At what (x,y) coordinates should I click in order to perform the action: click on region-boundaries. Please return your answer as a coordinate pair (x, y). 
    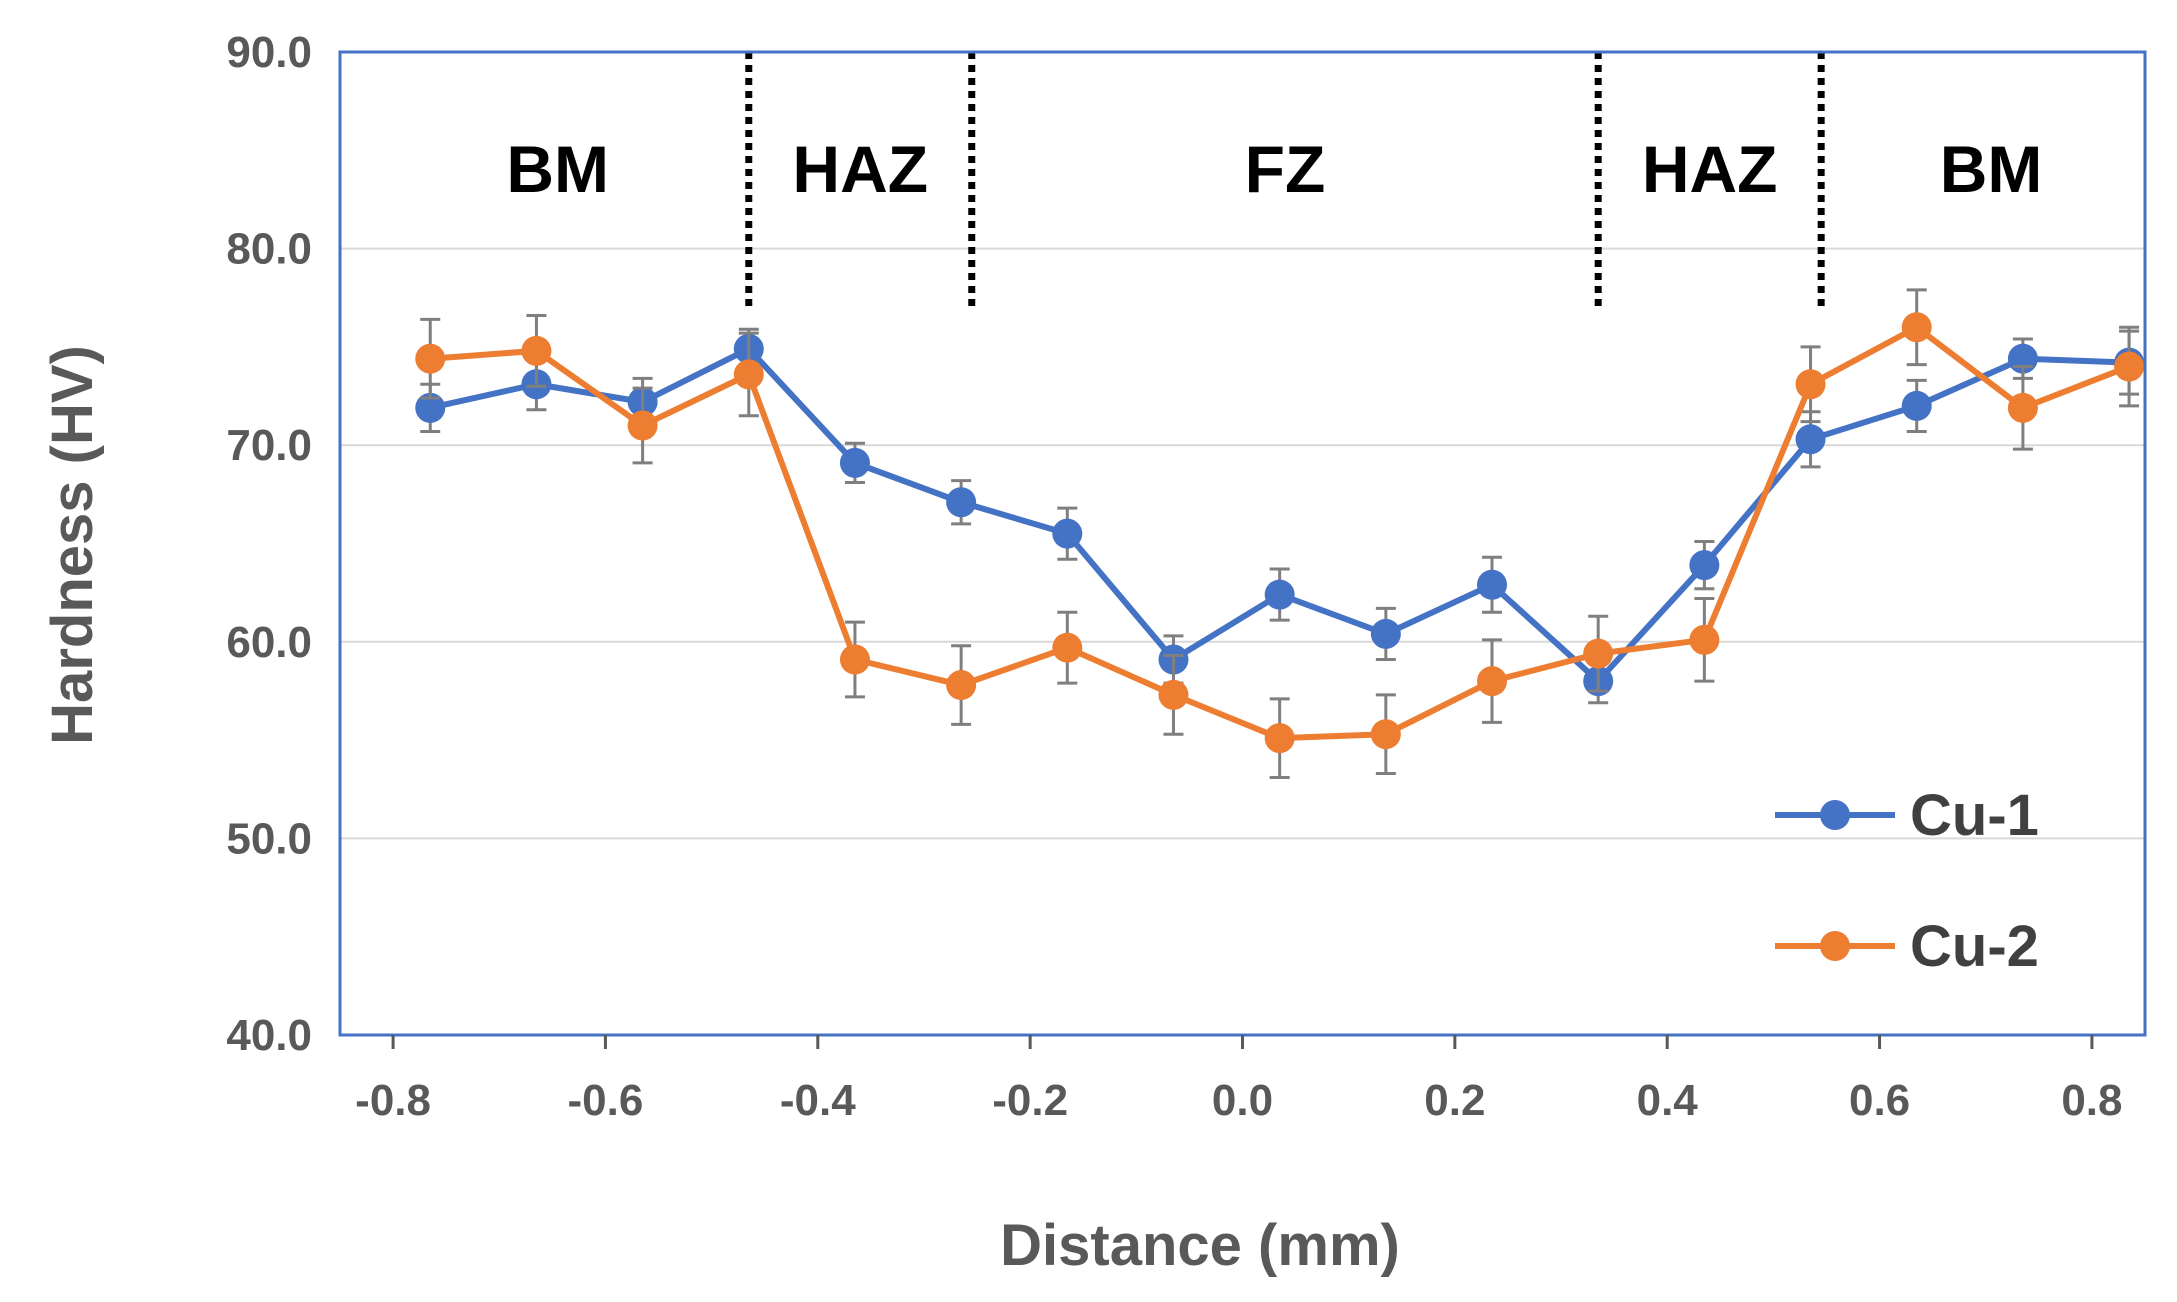
    Looking at the image, I should click on (1285, 181).